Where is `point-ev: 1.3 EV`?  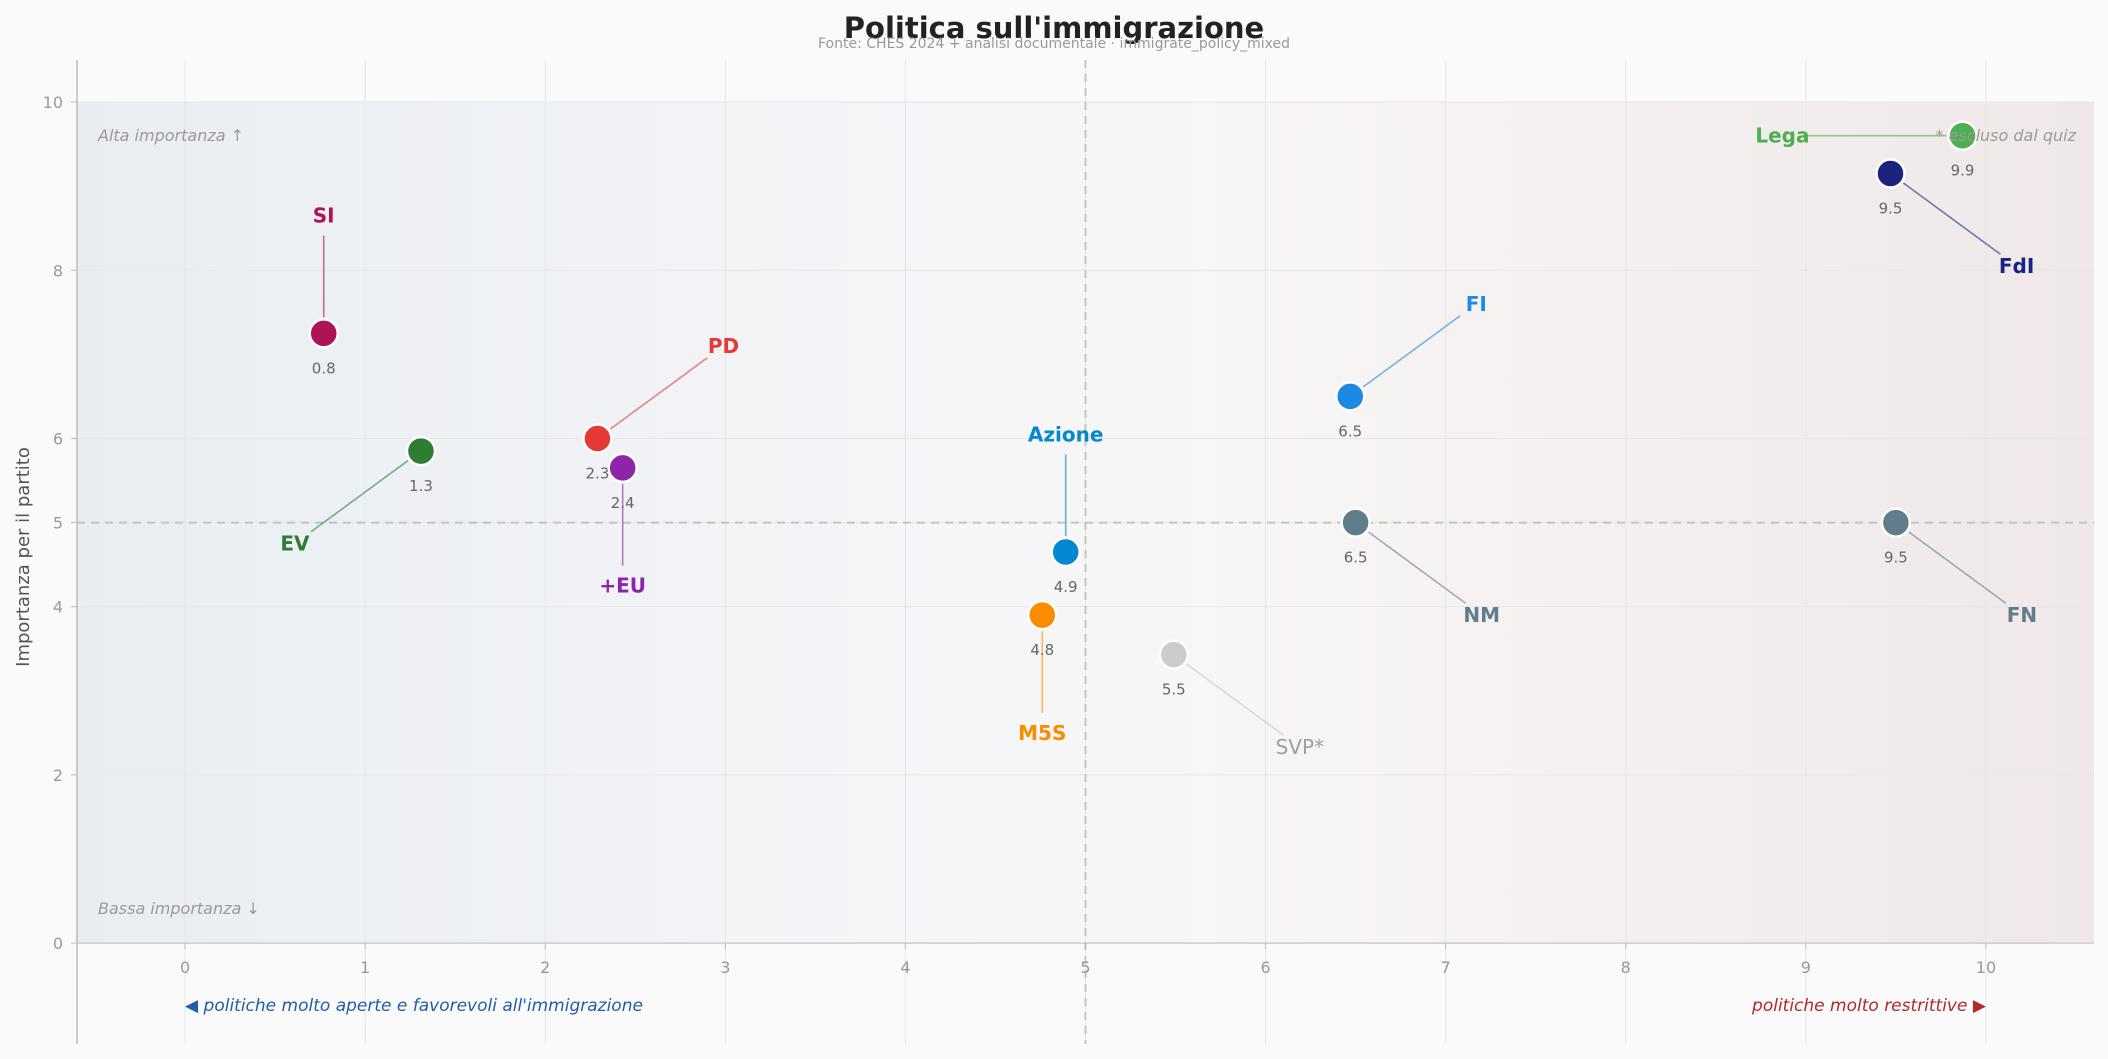 point-ev: 1.3 EV is located at coordinates (358, 495).